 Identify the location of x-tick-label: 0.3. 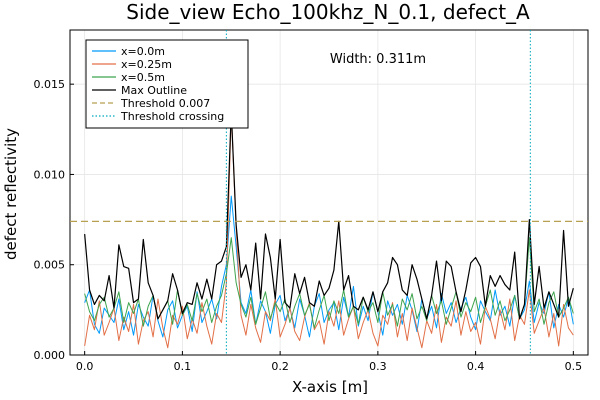
(378, 366).